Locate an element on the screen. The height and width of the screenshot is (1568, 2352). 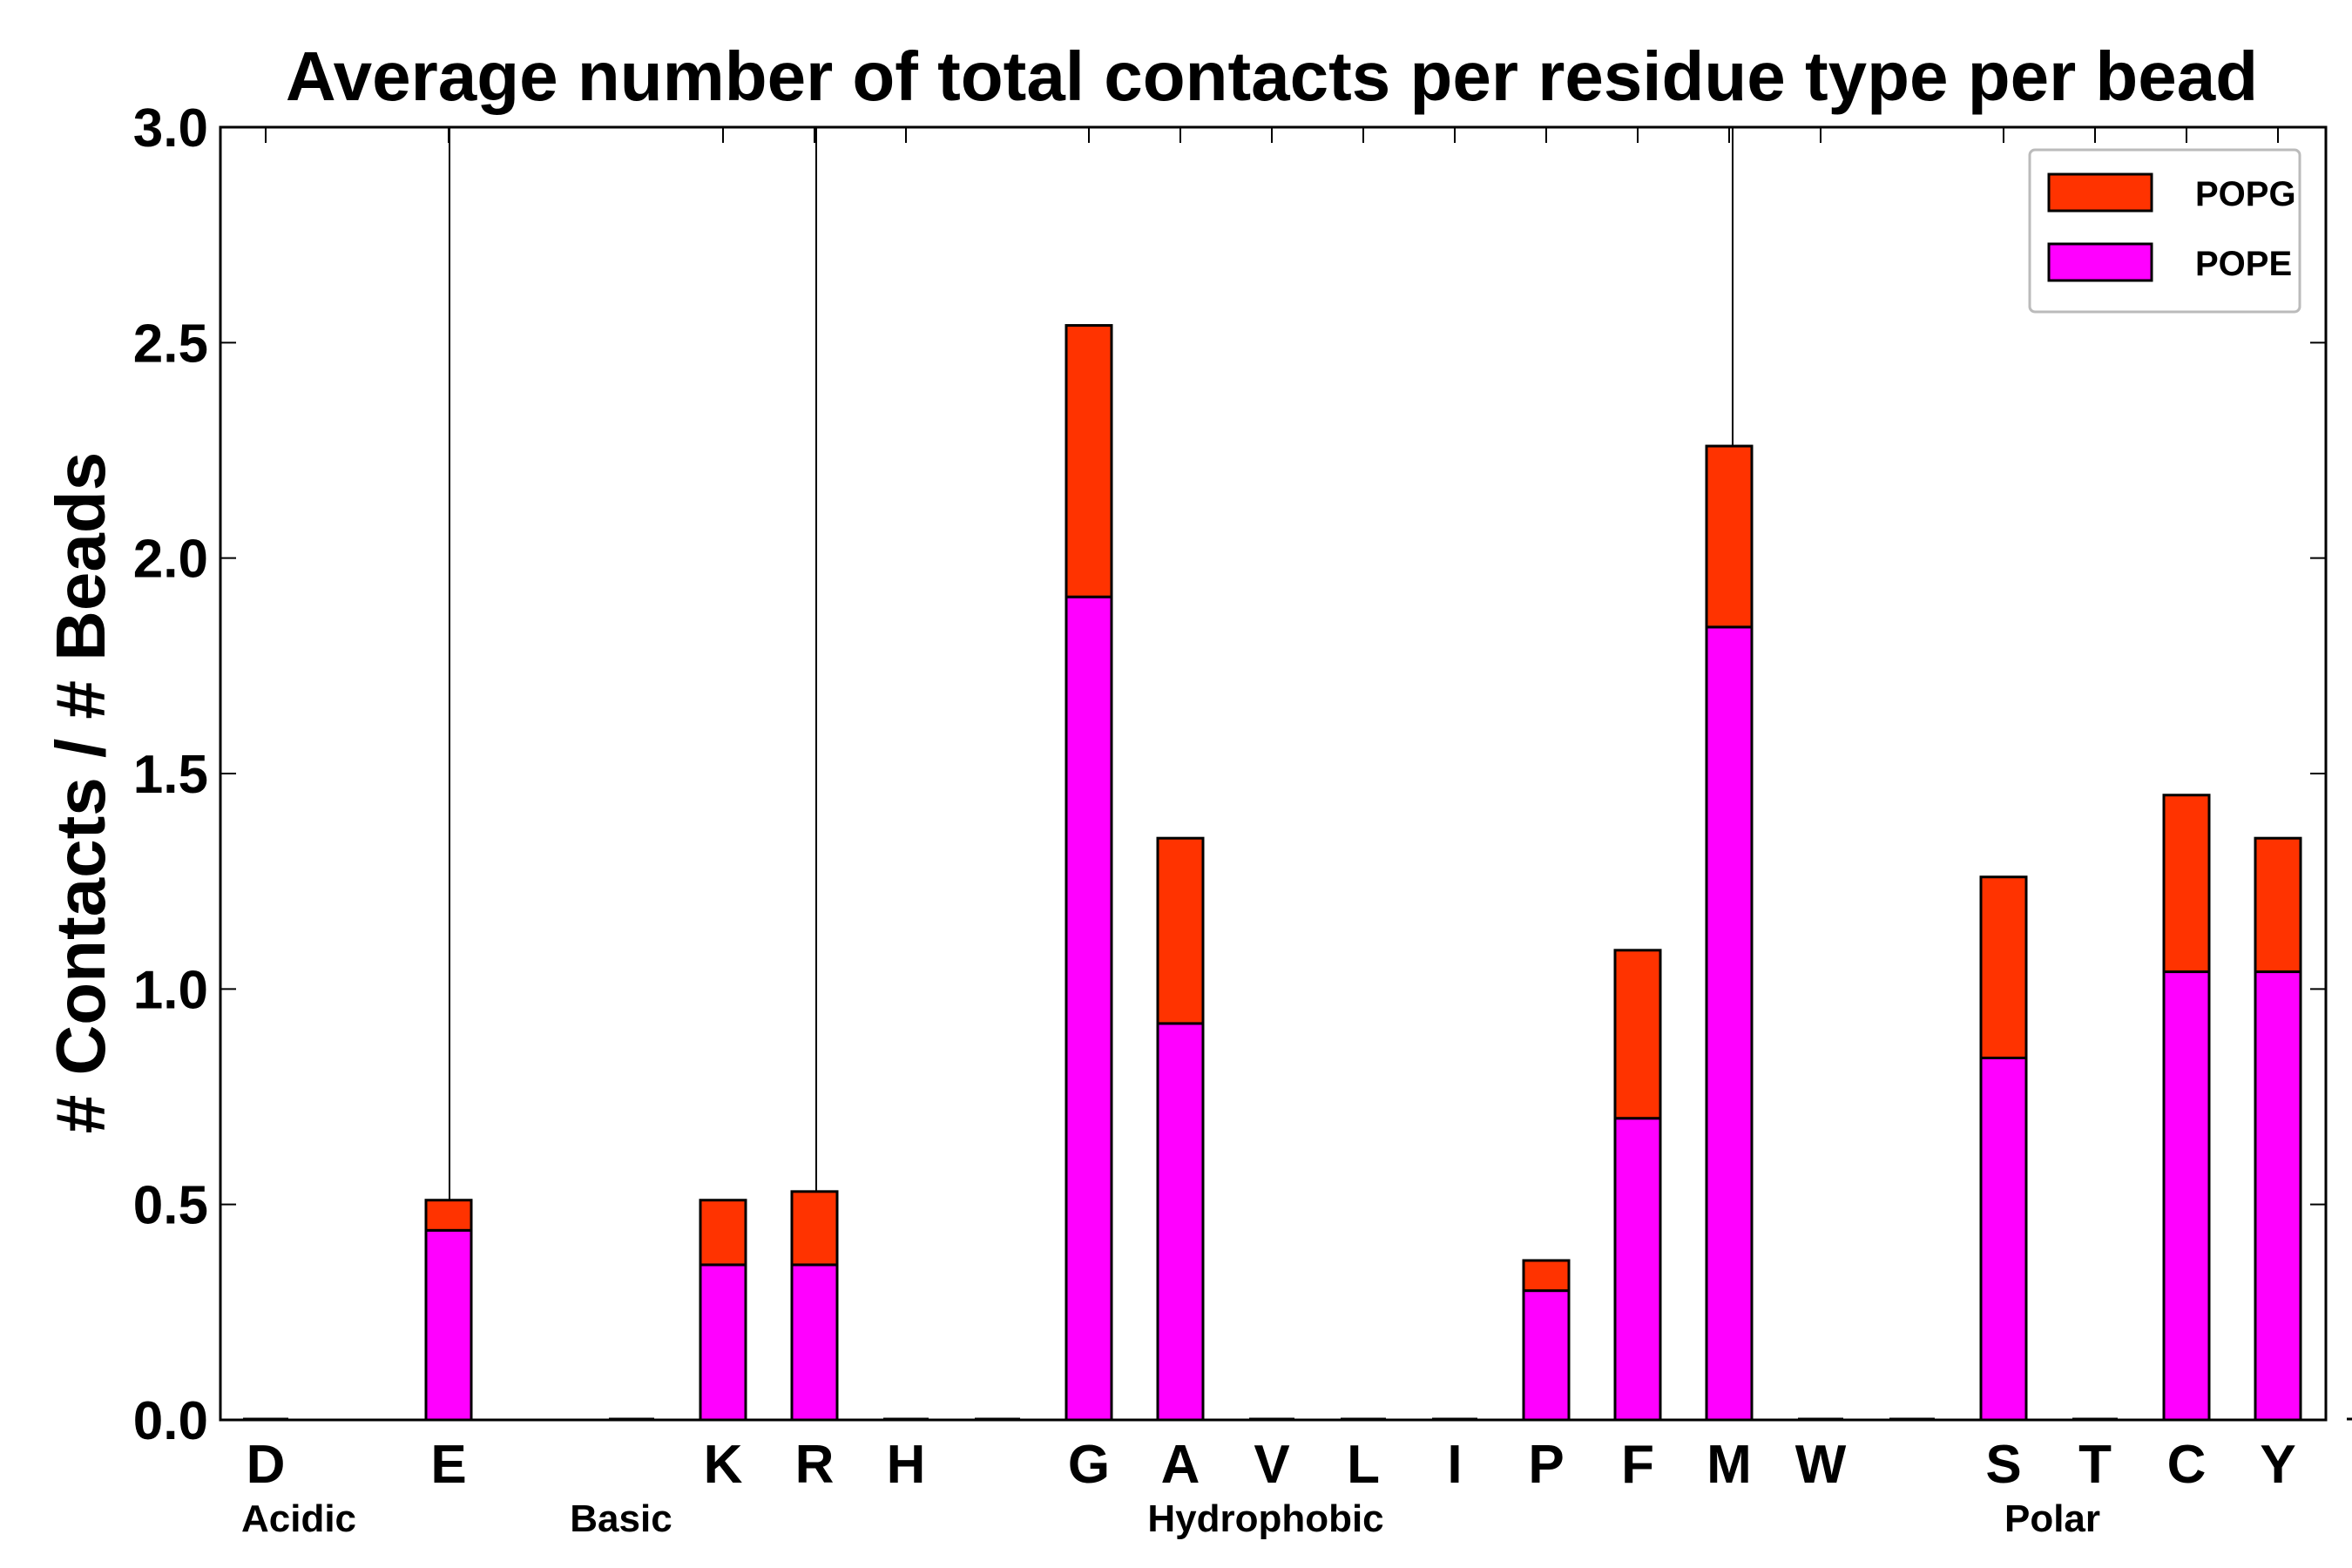
bar-pope-P is located at coordinates (1546, 1355).